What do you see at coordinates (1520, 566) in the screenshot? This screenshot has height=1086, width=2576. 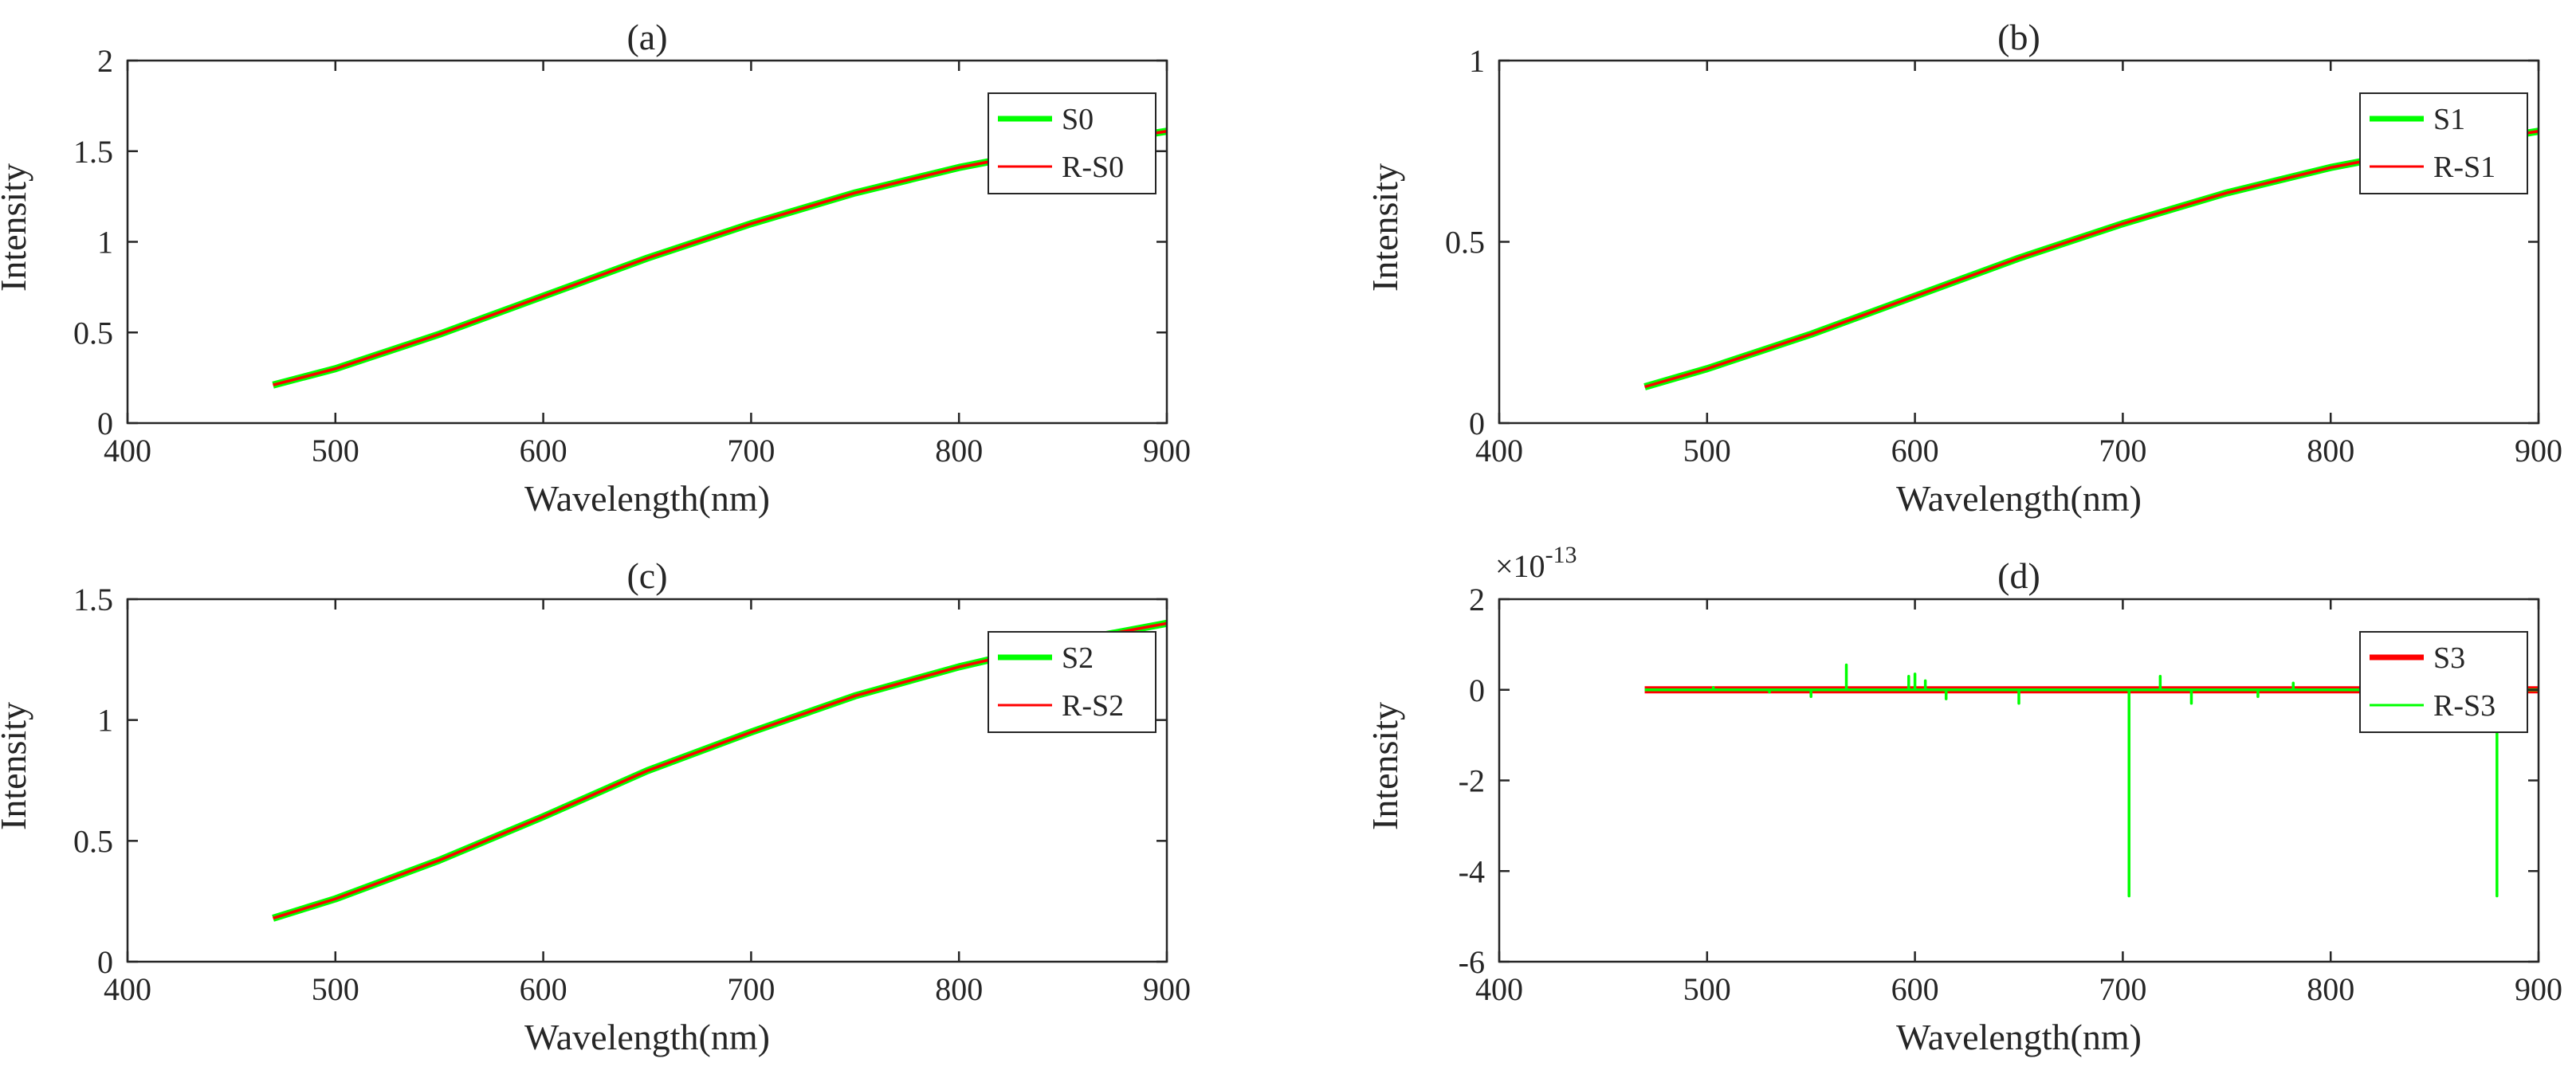 I see `y-exponent-base: ×10` at bounding box center [1520, 566].